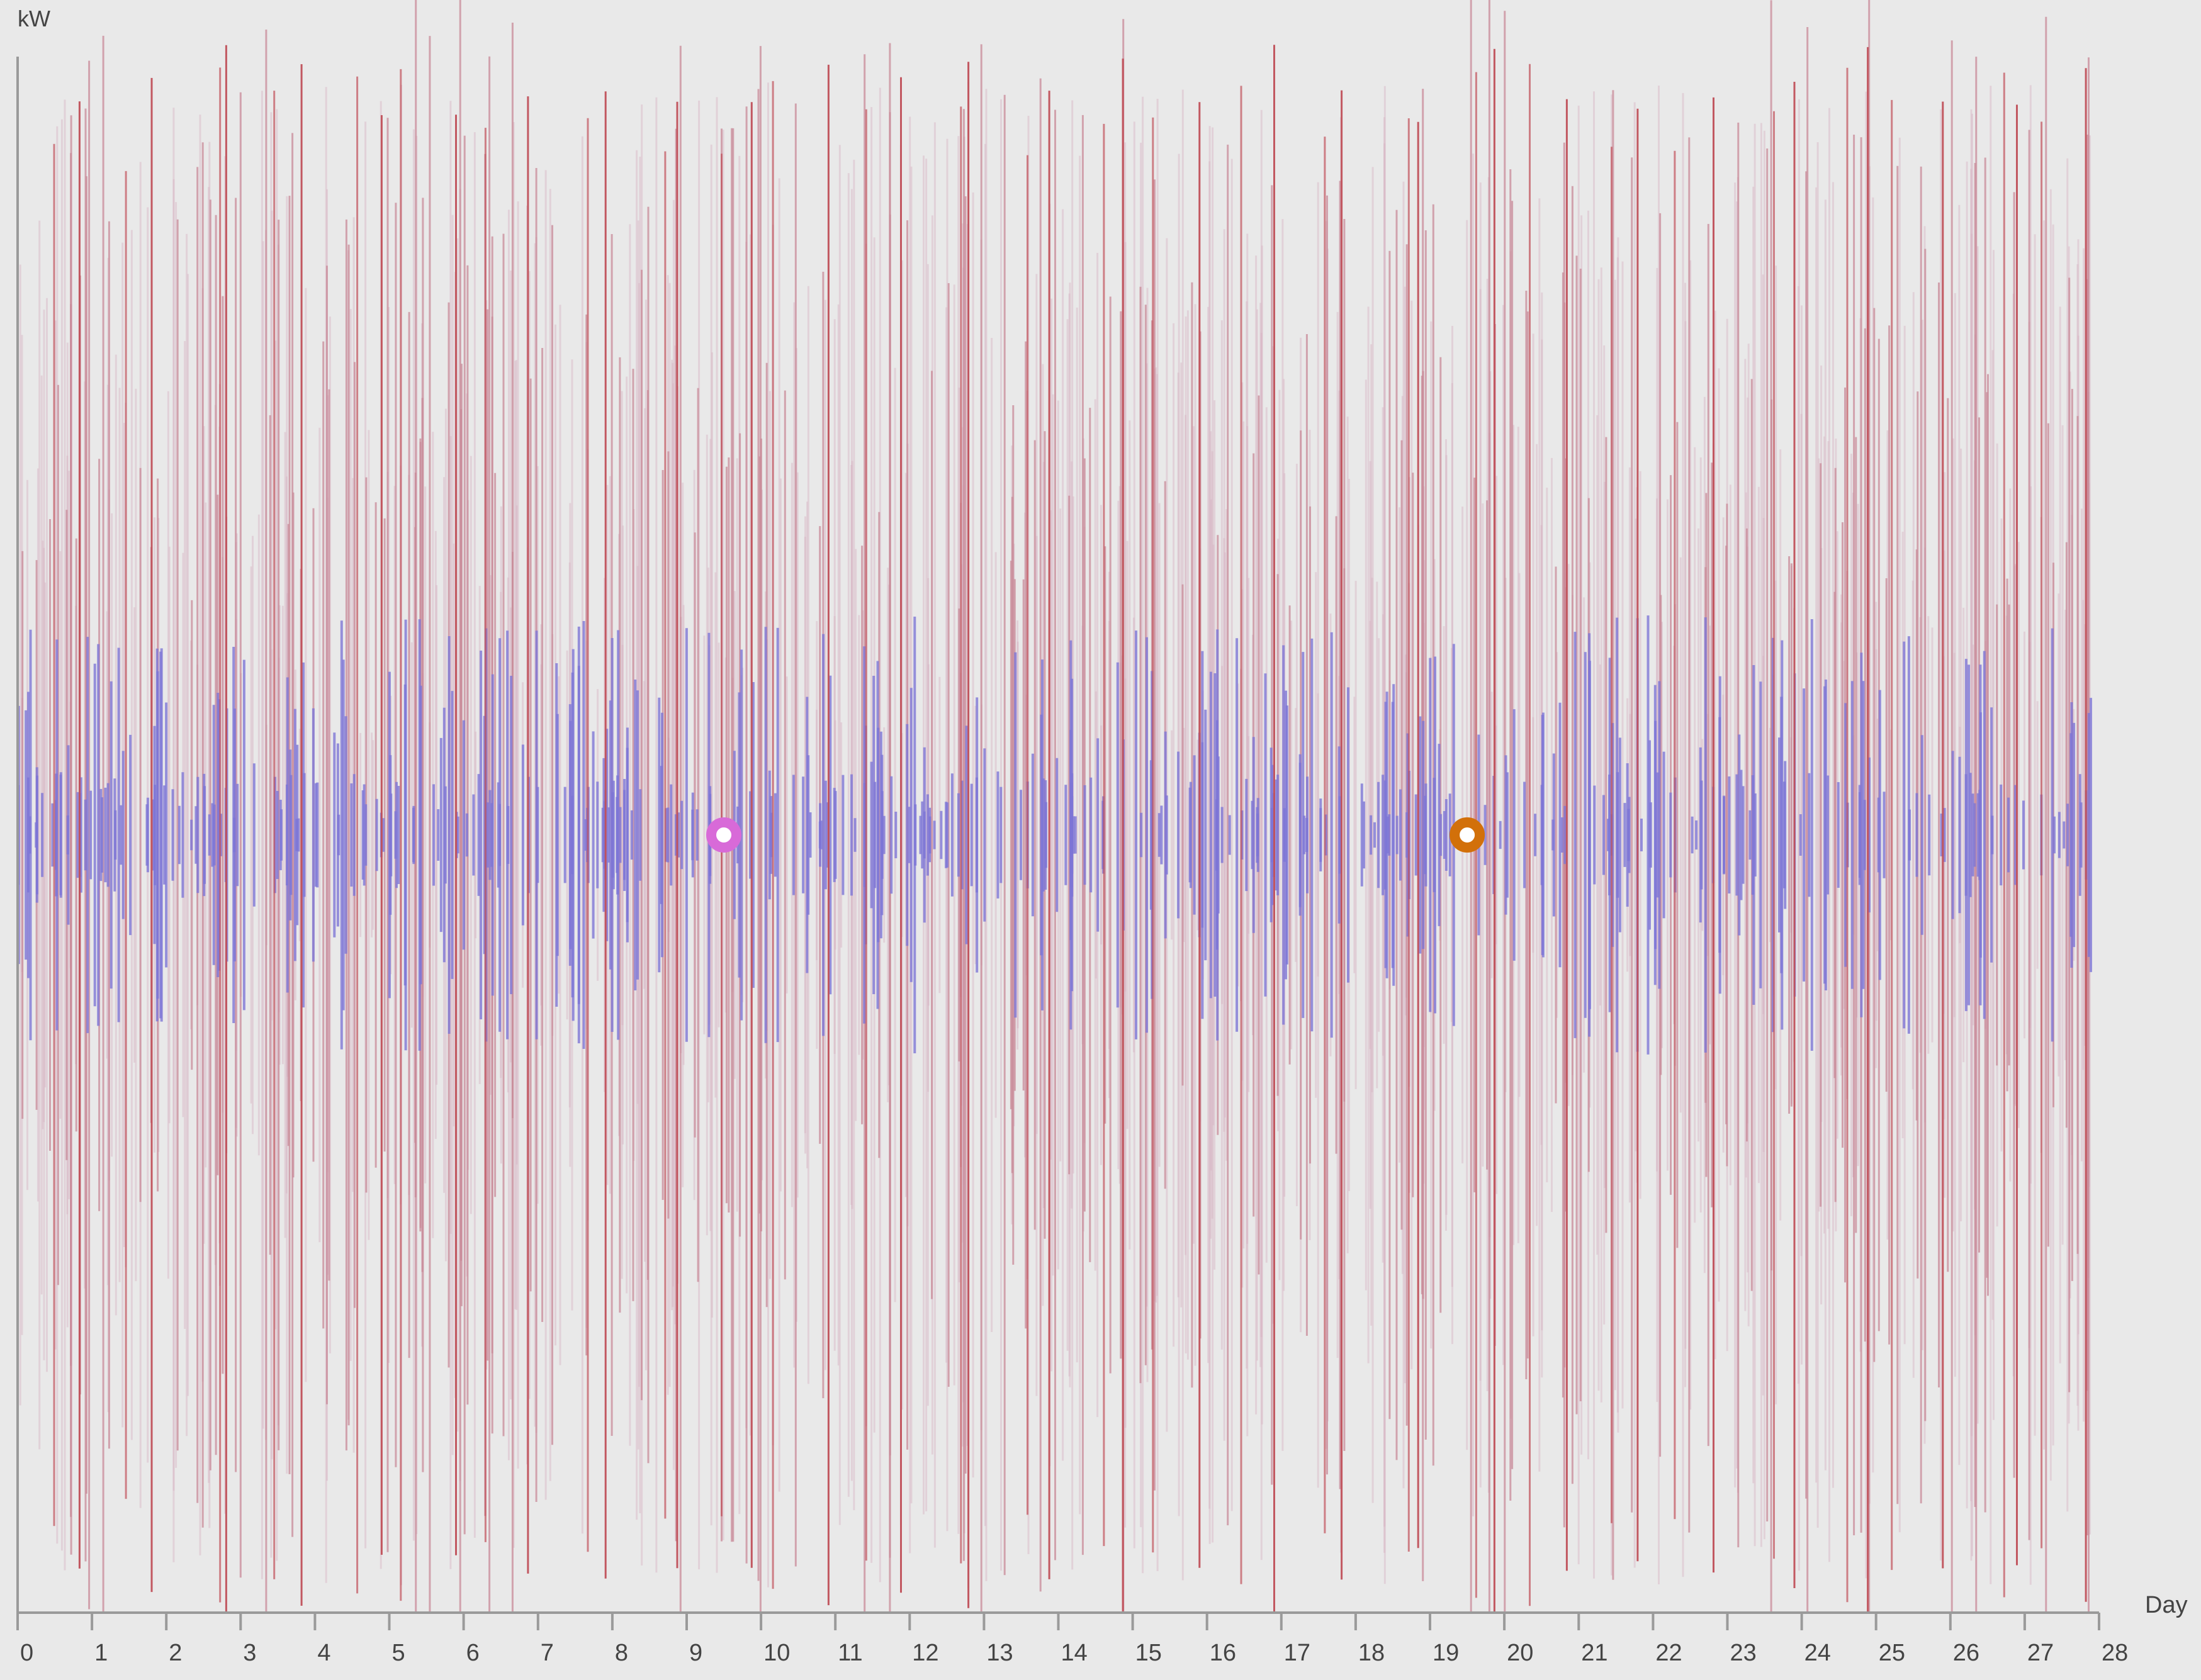 The height and width of the screenshot is (1680, 2201). What do you see at coordinates (2166, 1605) in the screenshot?
I see `x-axis-label: Day` at bounding box center [2166, 1605].